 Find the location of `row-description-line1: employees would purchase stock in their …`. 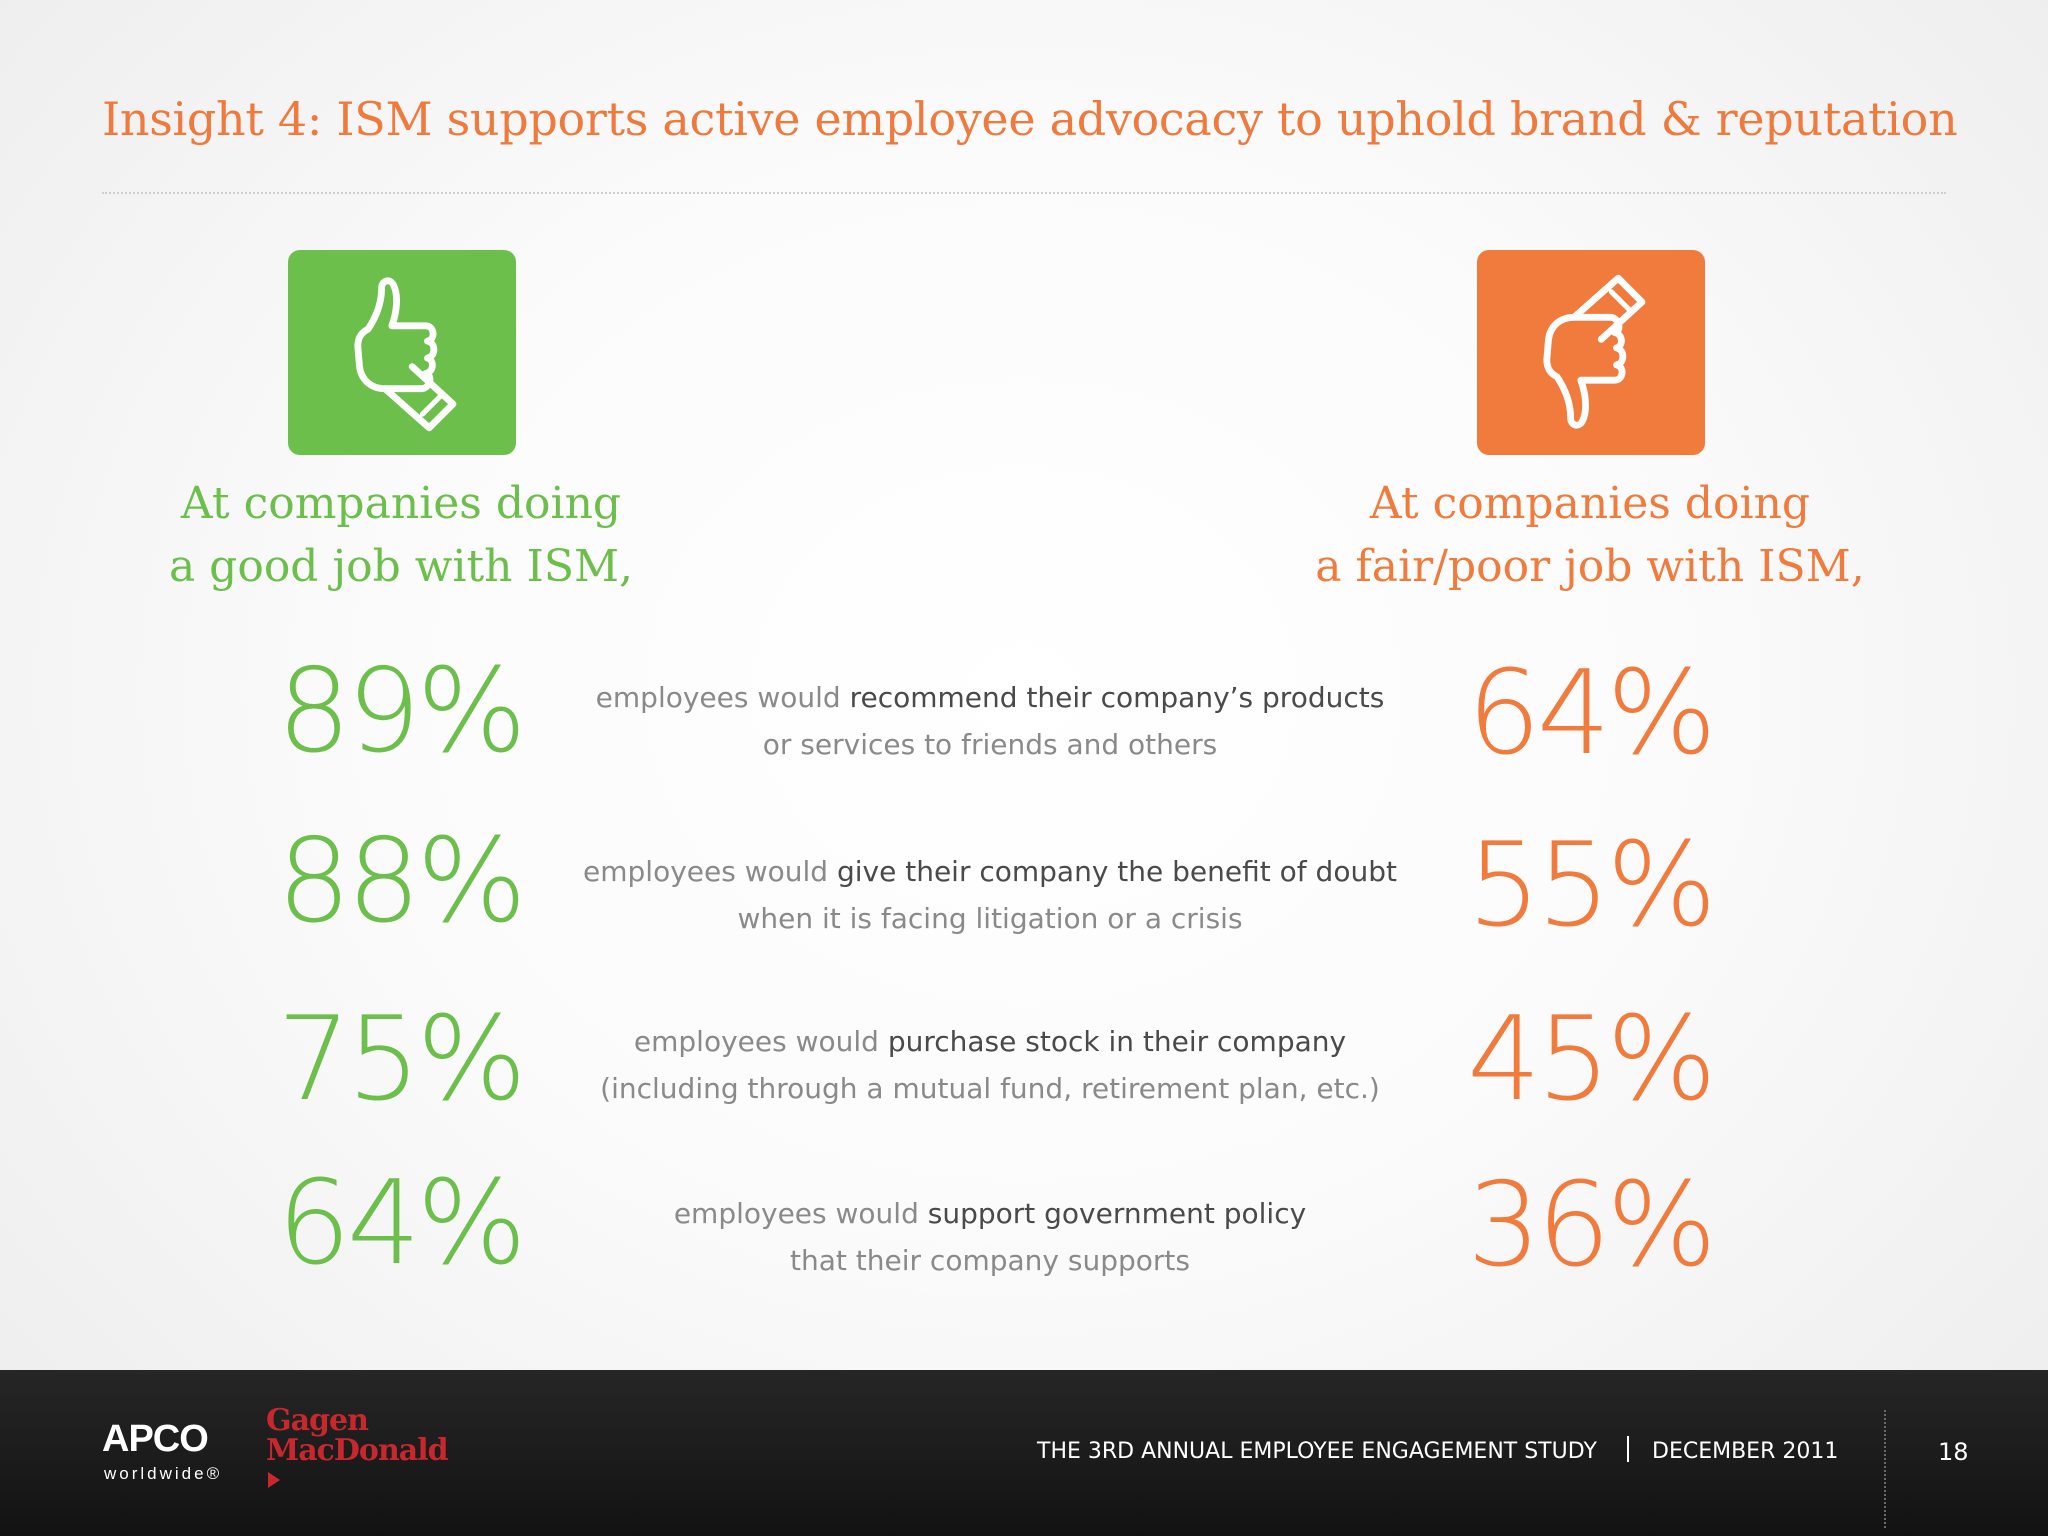

row-description-line1: employees would purchase stock in their … is located at coordinates (990, 1041).